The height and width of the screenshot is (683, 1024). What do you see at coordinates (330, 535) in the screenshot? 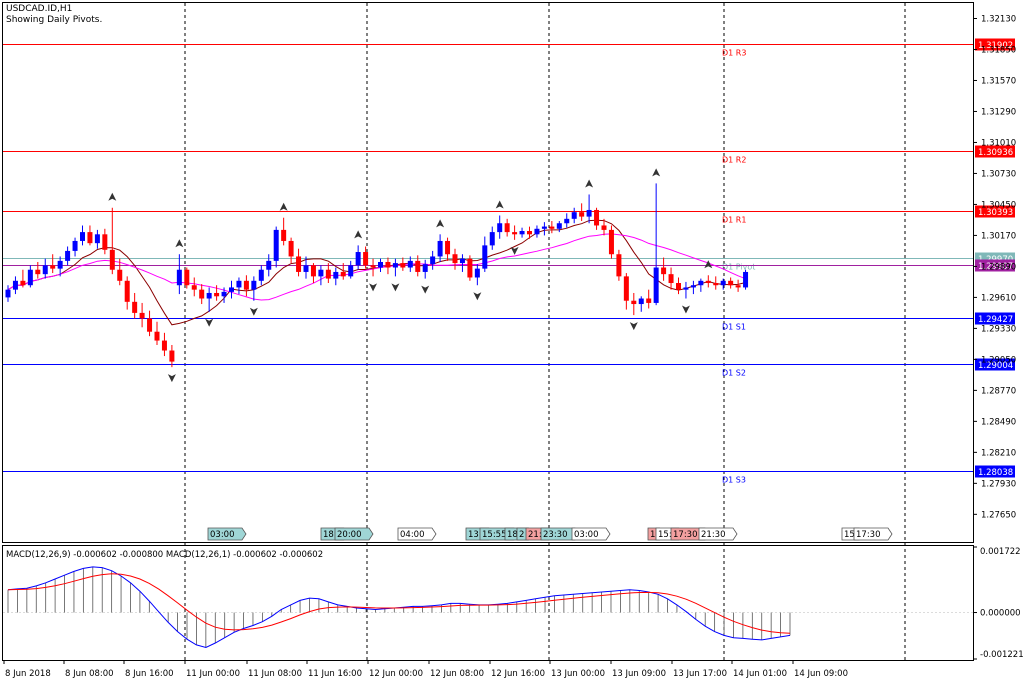
I see `event-label-text: 18:` at bounding box center [330, 535].